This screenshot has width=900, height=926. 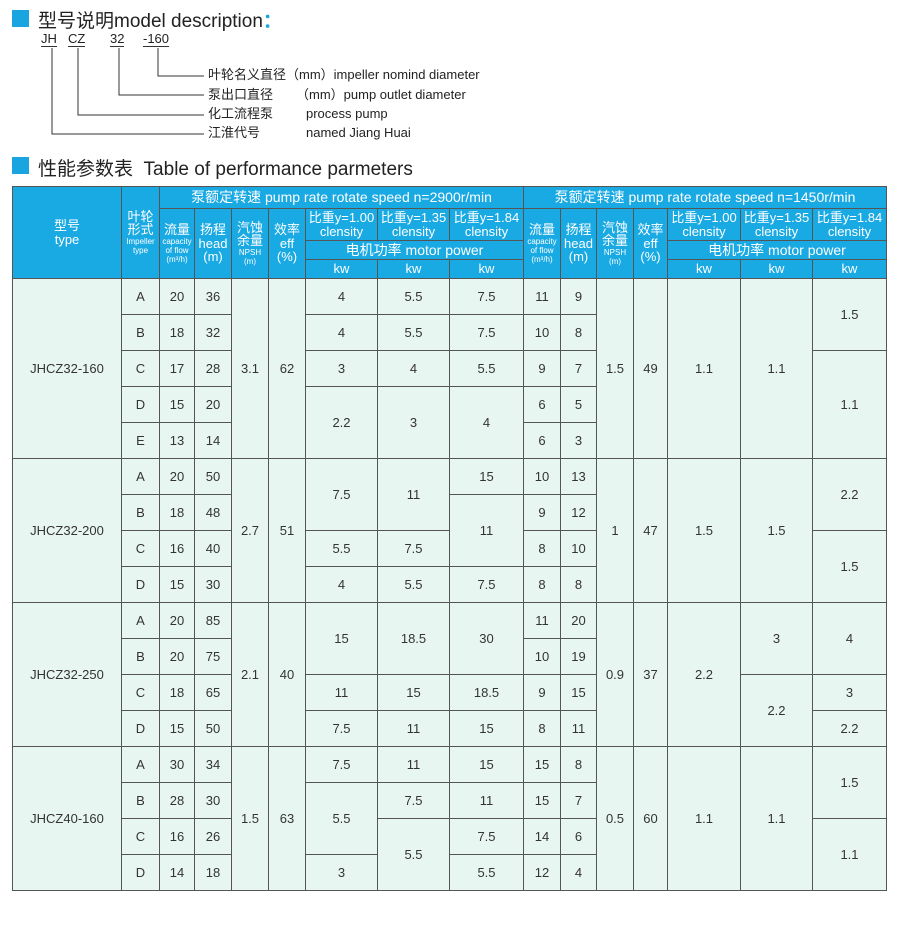 I want to click on head-1450-cell: 8, so click(x=578, y=332).